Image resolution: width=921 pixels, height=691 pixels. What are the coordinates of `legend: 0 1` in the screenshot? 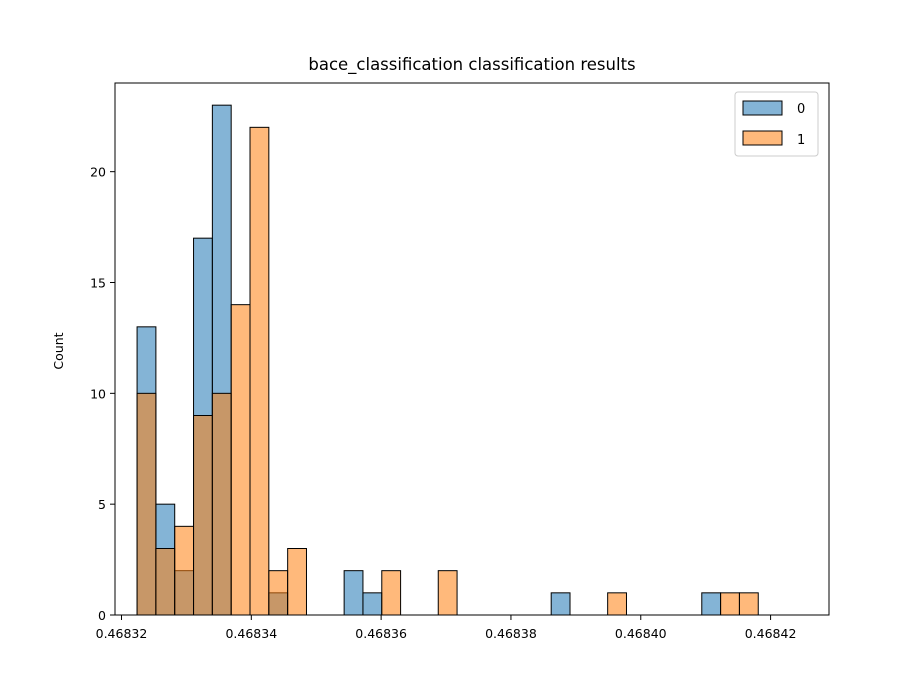 It's located at (776, 124).